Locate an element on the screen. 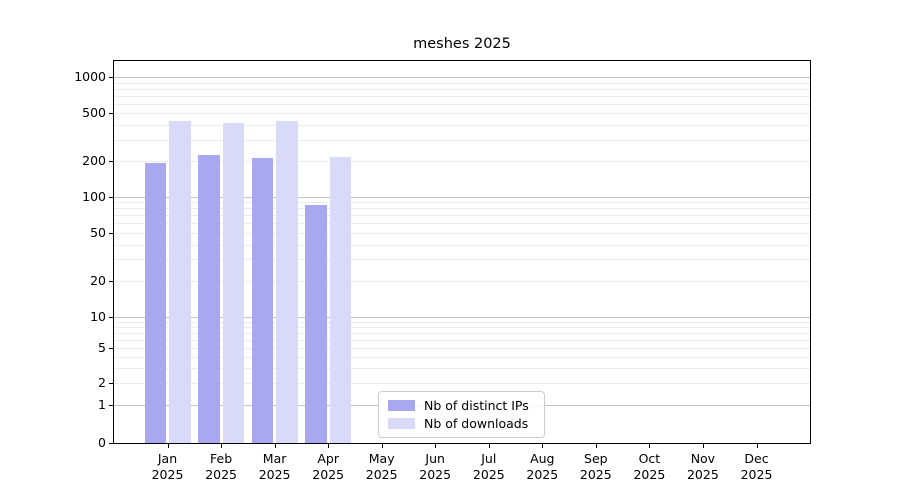  x-tick-mark-jul is located at coordinates (489, 446).